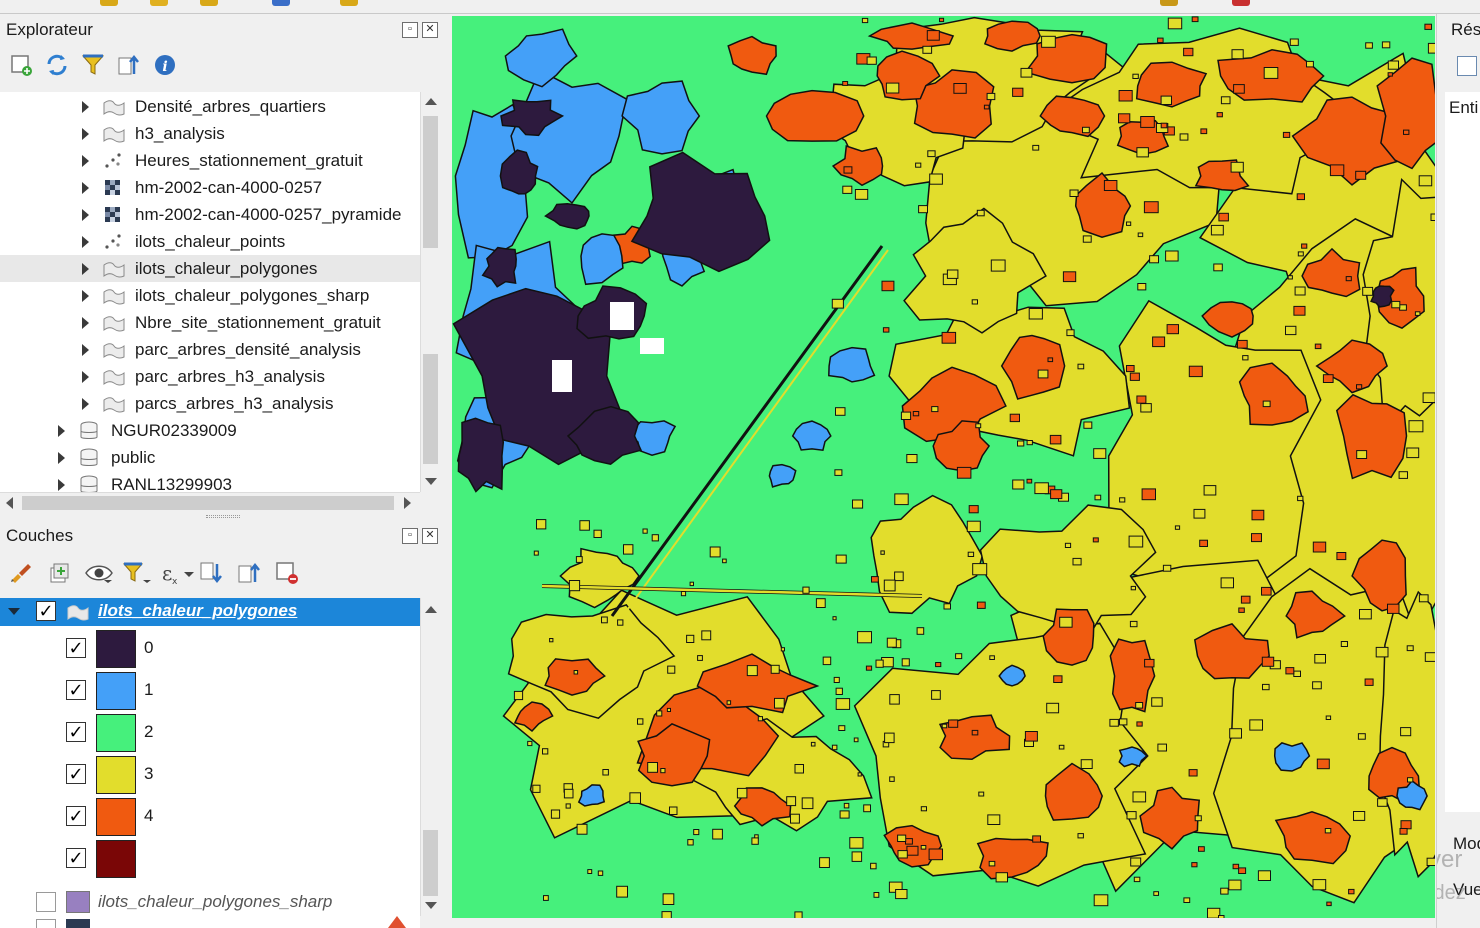 The width and height of the screenshot is (1480, 928). What do you see at coordinates (210, 691) in the screenshot?
I see `legend-class-row: ✓ 1` at bounding box center [210, 691].